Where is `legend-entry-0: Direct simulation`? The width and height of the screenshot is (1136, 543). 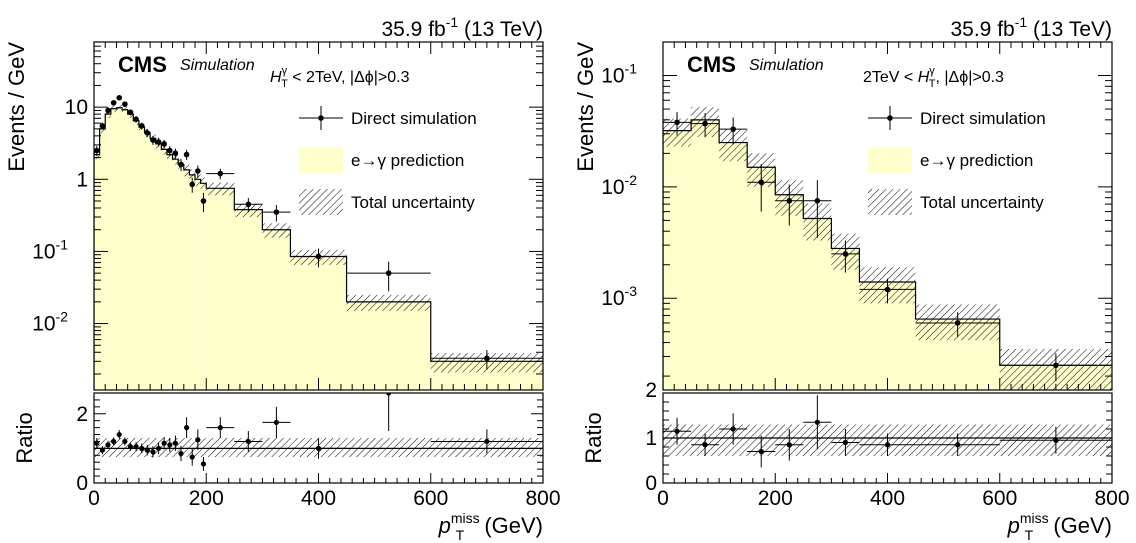
legend-entry-0: Direct simulation is located at coordinates (957, 118).